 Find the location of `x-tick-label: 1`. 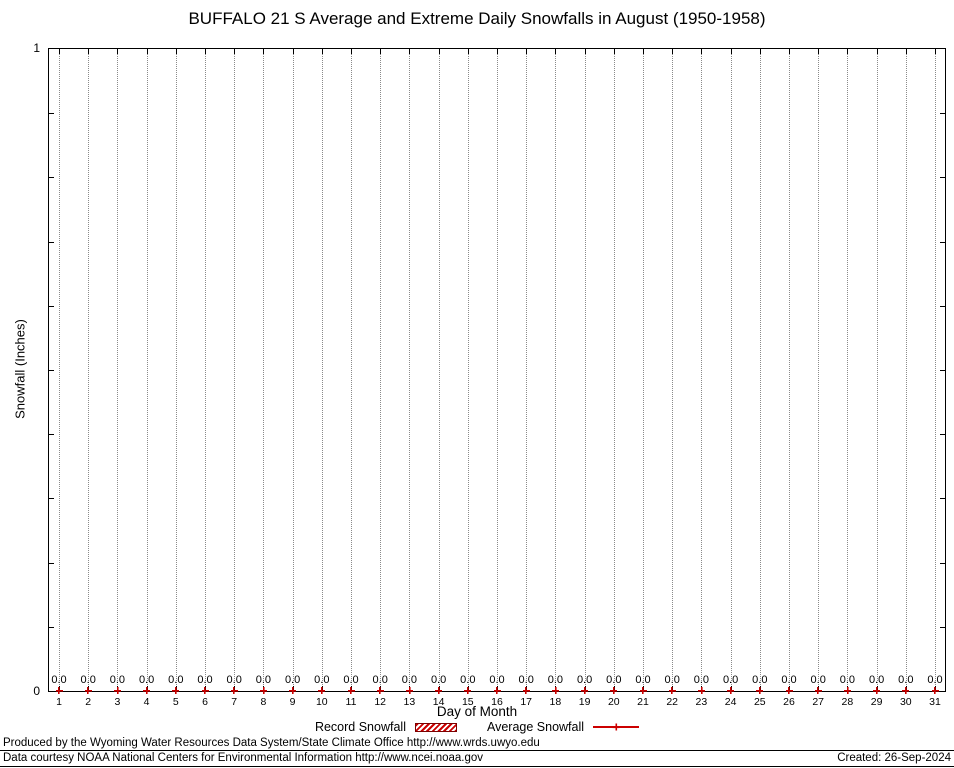

x-tick-label: 1 is located at coordinates (59, 702).